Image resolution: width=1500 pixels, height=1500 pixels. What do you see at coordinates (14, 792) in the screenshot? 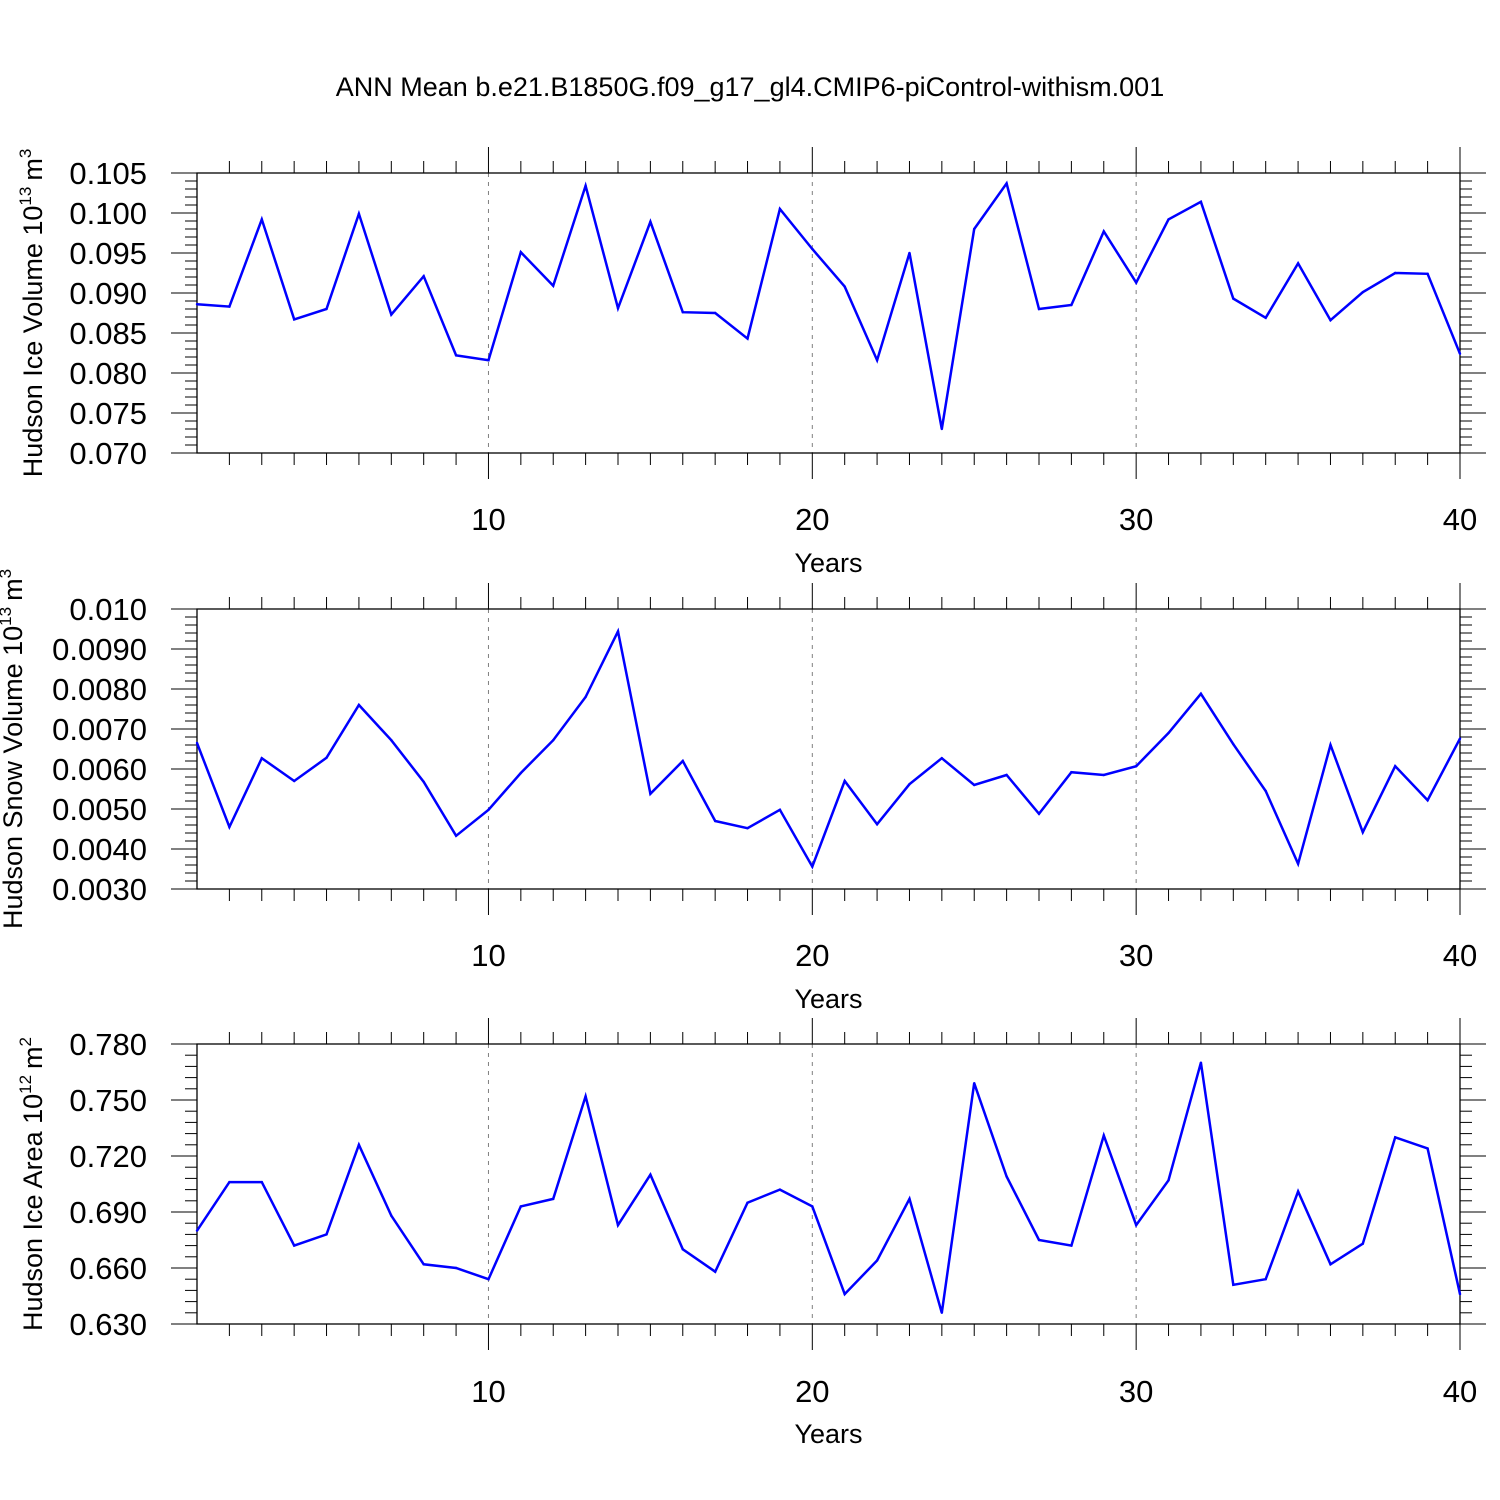
I see `y-axis-label-text: Hudson Snow Volume` at bounding box center [14, 792].